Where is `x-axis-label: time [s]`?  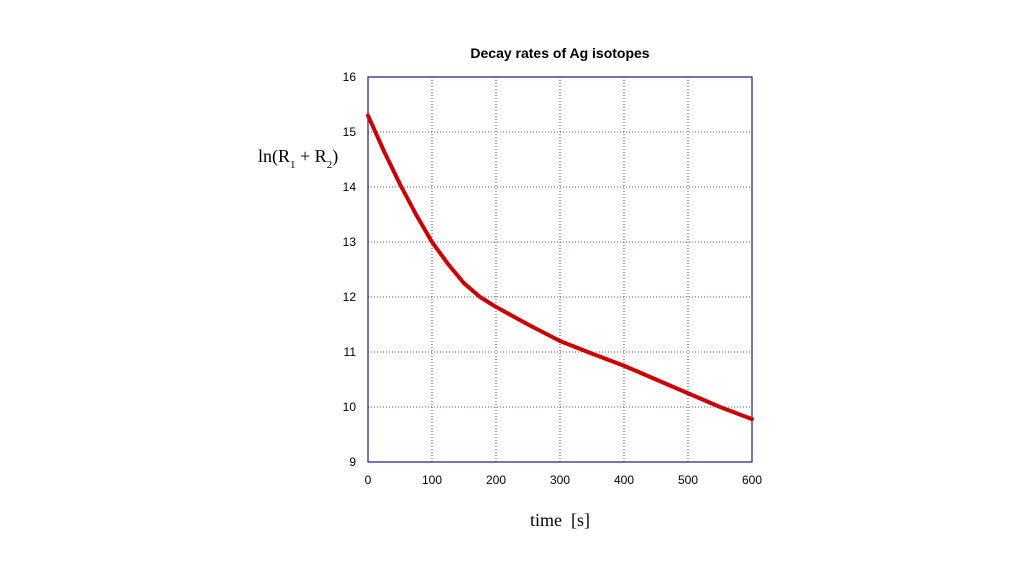 x-axis-label: time [s] is located at coordinates (560, 520).